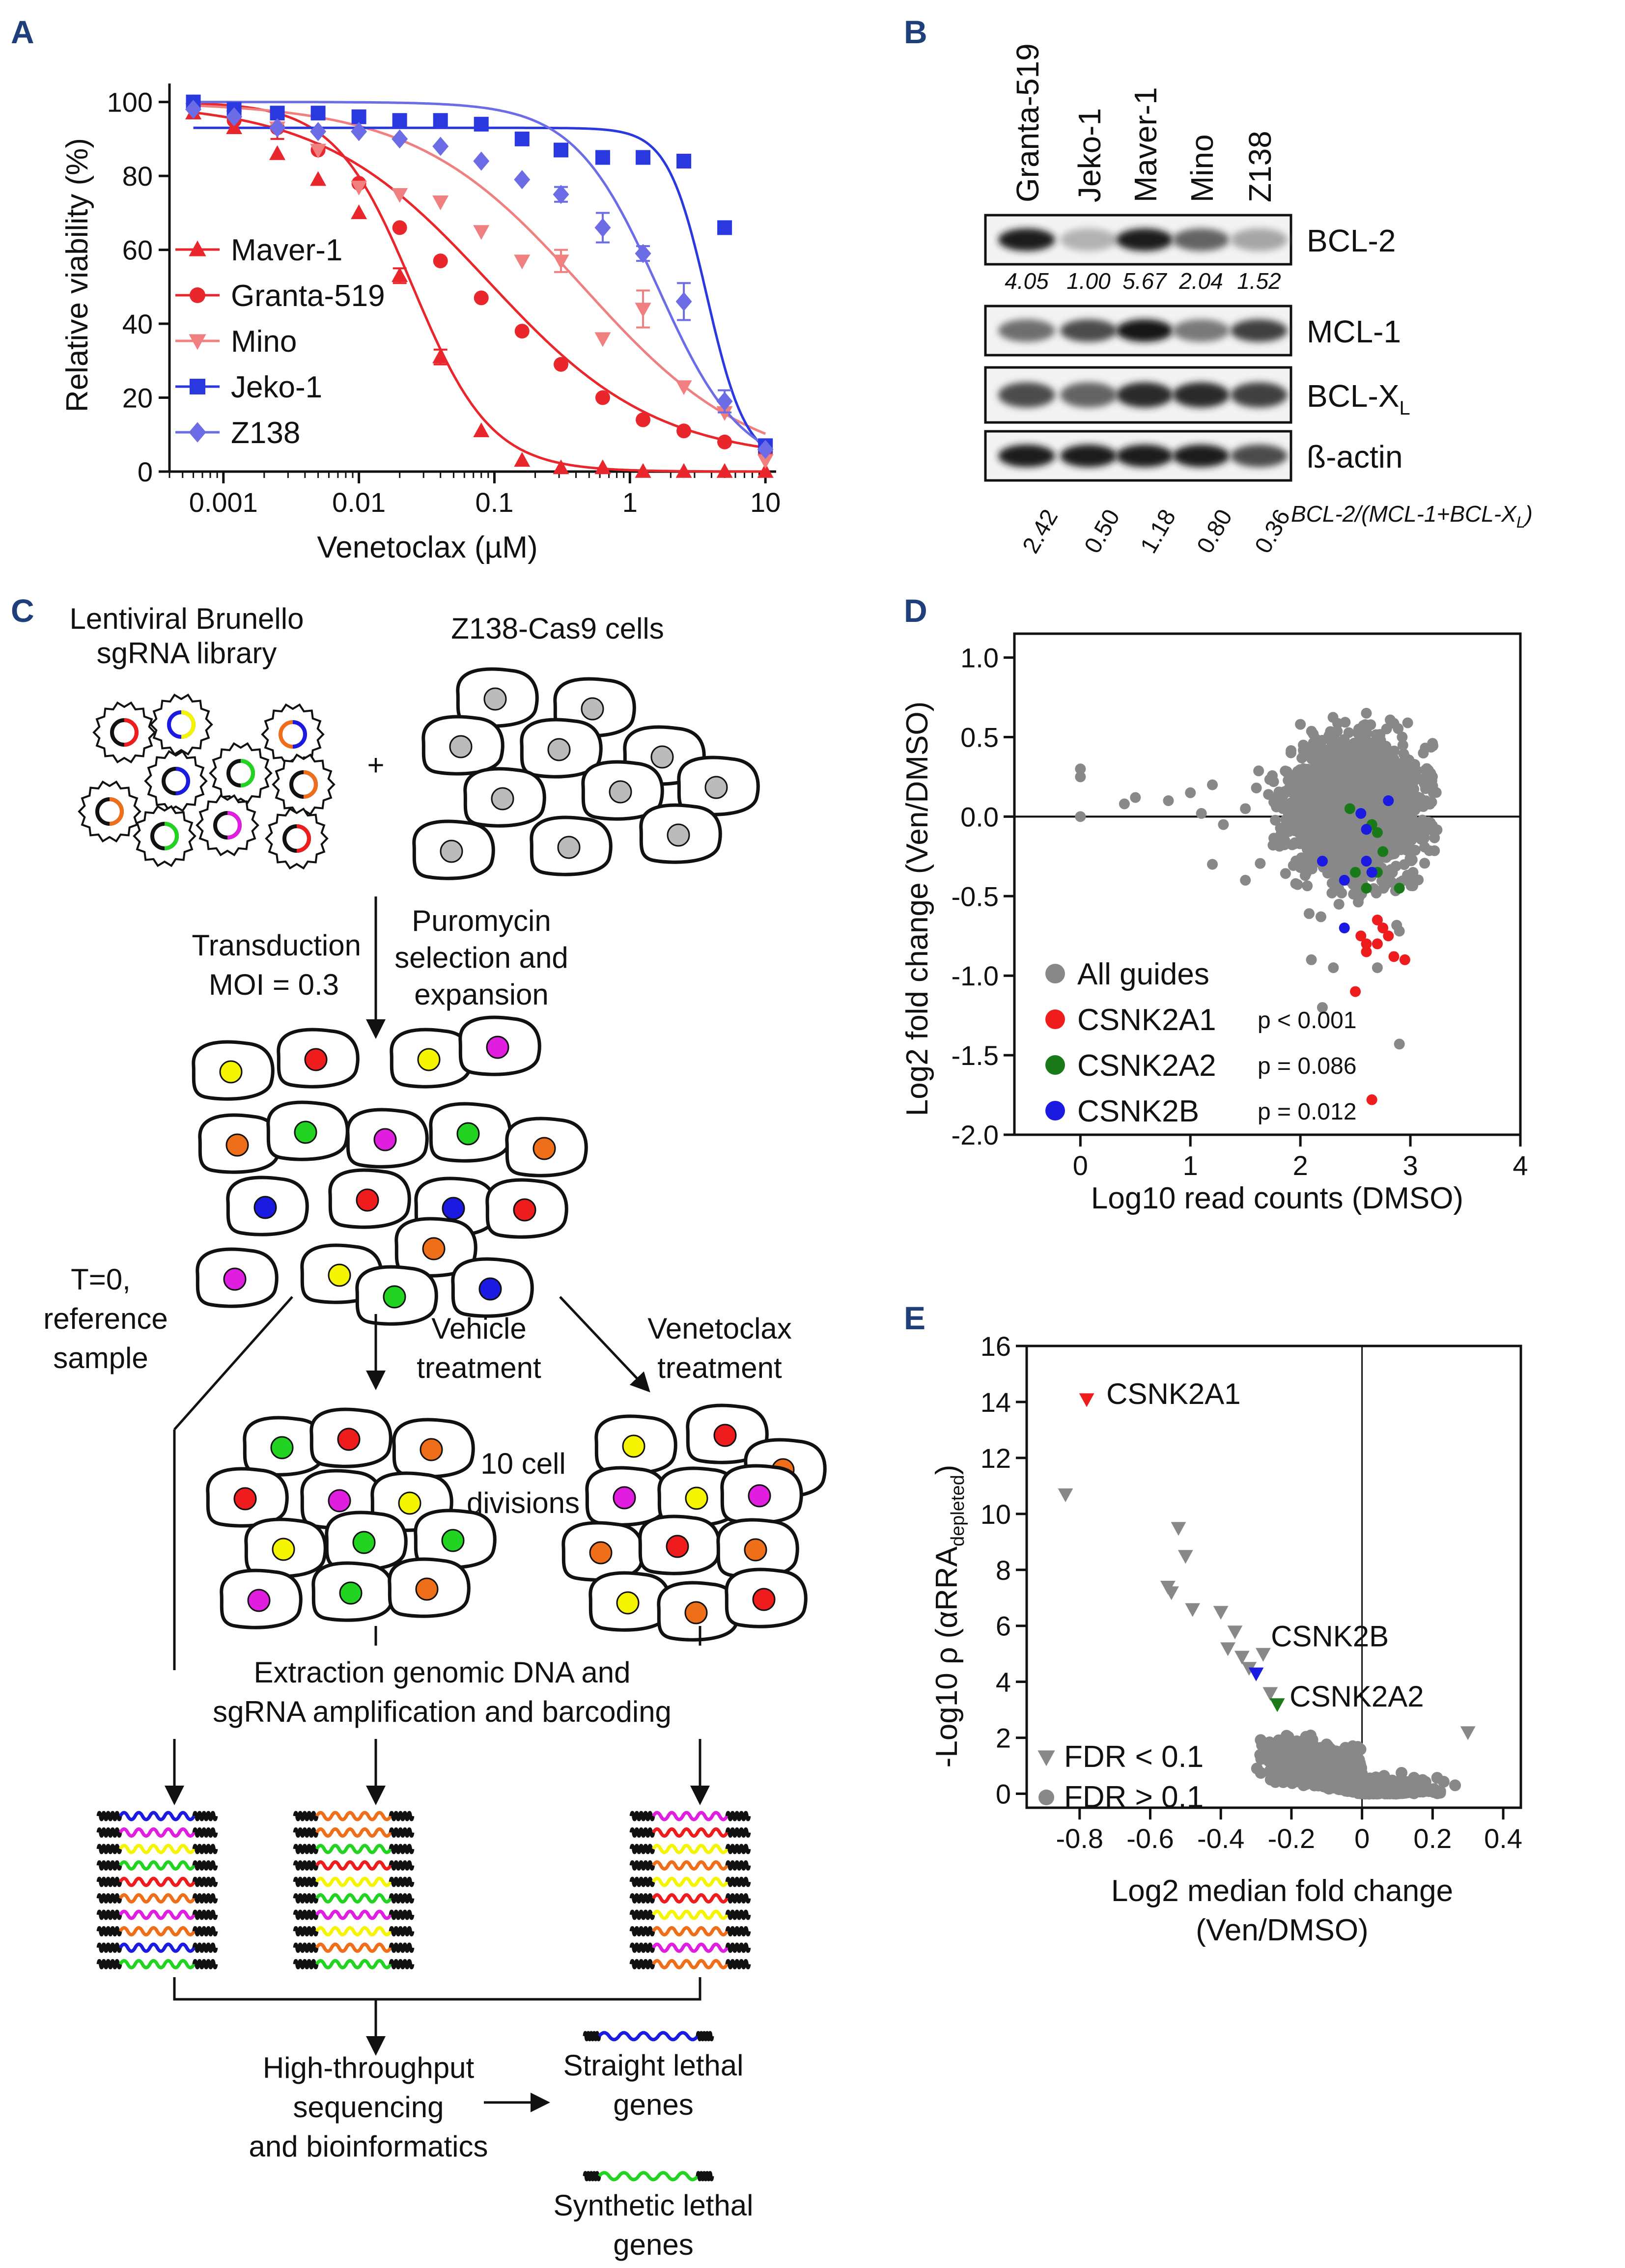 This screenshot has width=1625, height=2268. What do you see at coordinates (523, 1502) in the screenshot?
I see `divisions-line2: divisions` at bounding box center [523, 1502].